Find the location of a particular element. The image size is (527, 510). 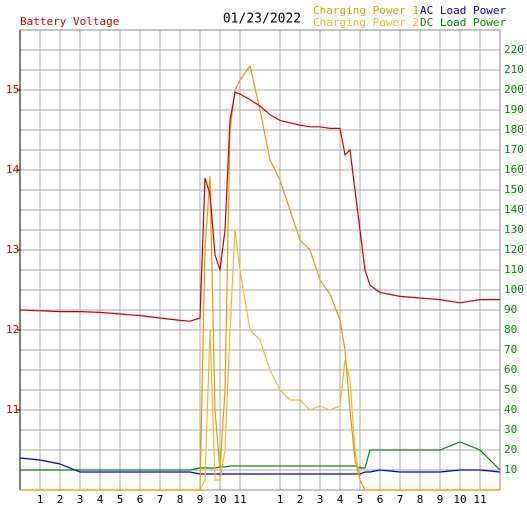

legend-entry: DC Load Power is located at coordinates (463, 22).